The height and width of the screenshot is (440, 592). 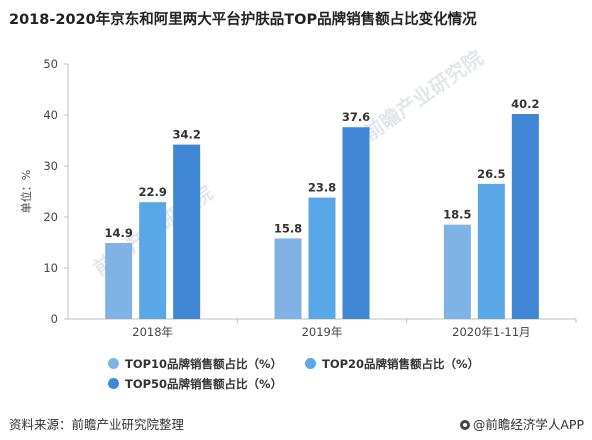 What do you see at coordinates (50, 64) in the screenshot?
I see `y-tick-label: 50` at bounding box center [50, 64].